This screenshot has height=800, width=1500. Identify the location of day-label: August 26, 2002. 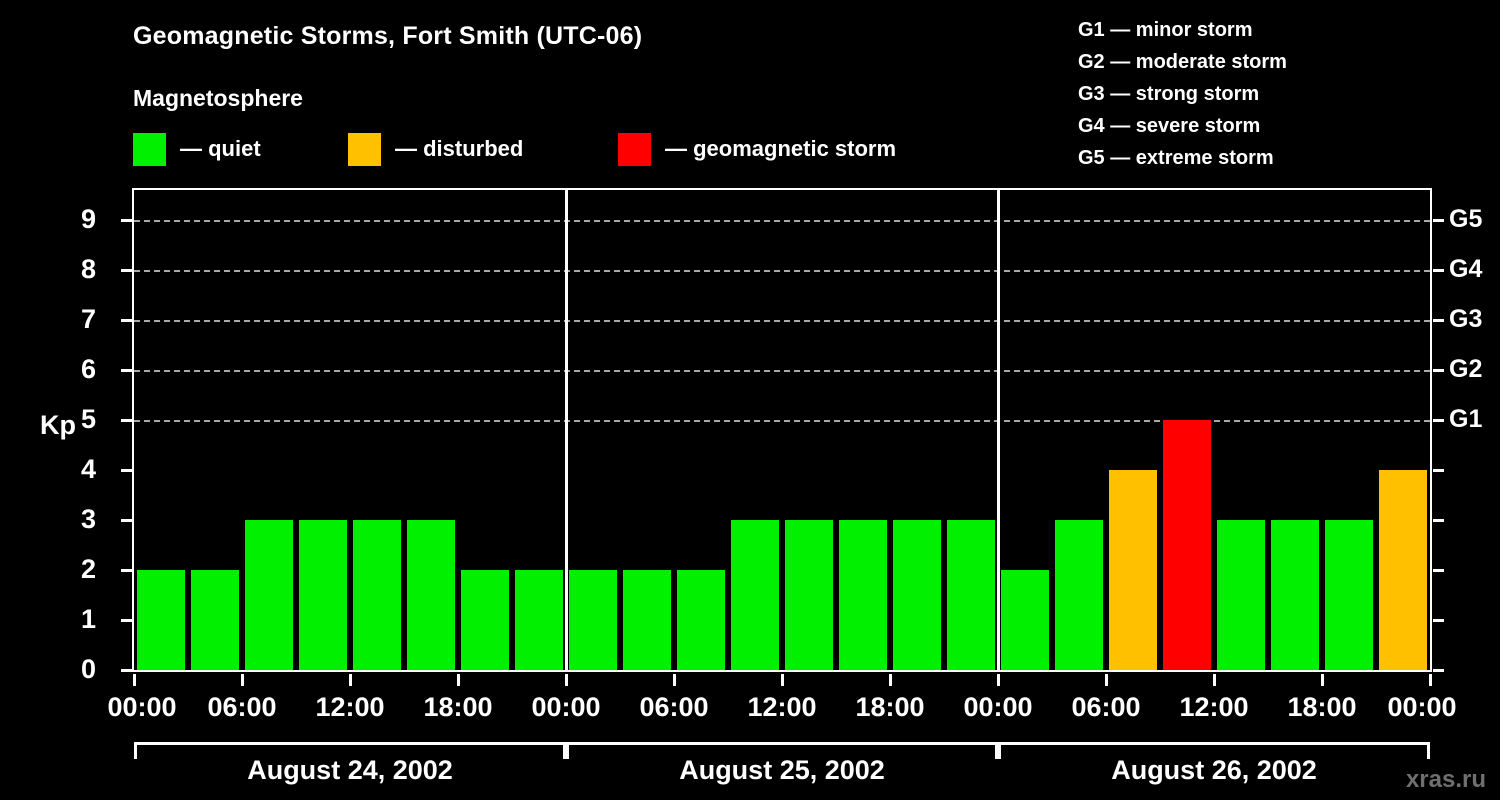
(1214, 770).